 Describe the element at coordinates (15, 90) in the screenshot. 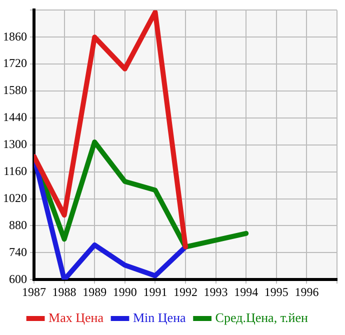

I see `y-tick-label: 1580` at that location.